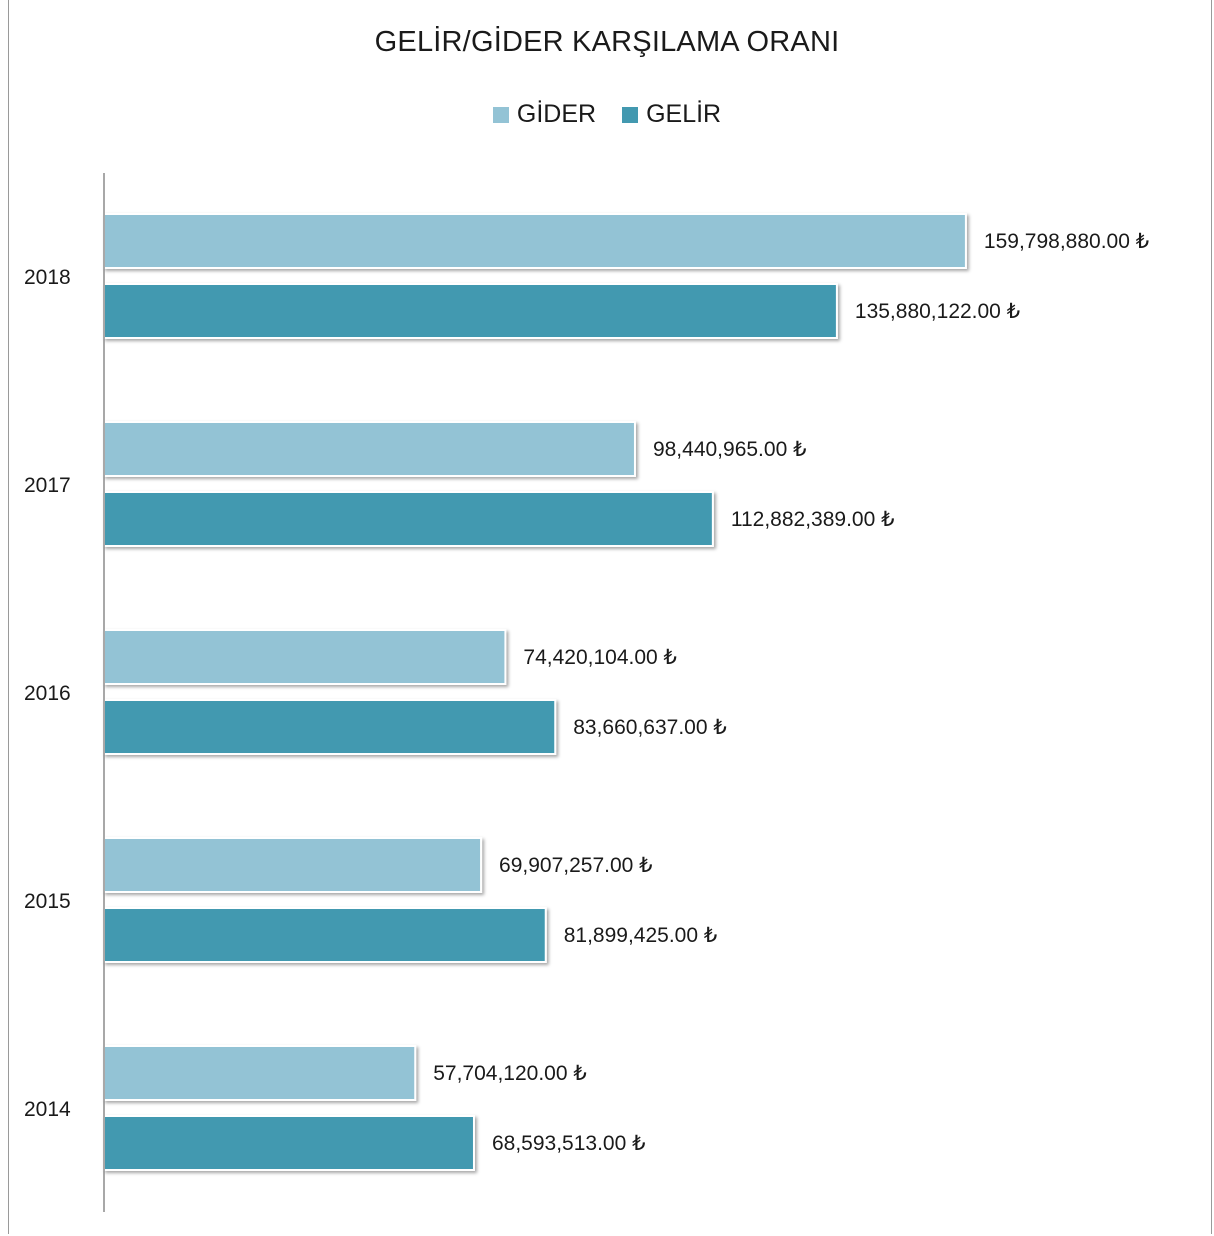 The height and width of the screenshot is (1236, 1214). Describe the element at coordinates (630, 114) in the screenshot. I see `legend-swatch-gelir` at that location.